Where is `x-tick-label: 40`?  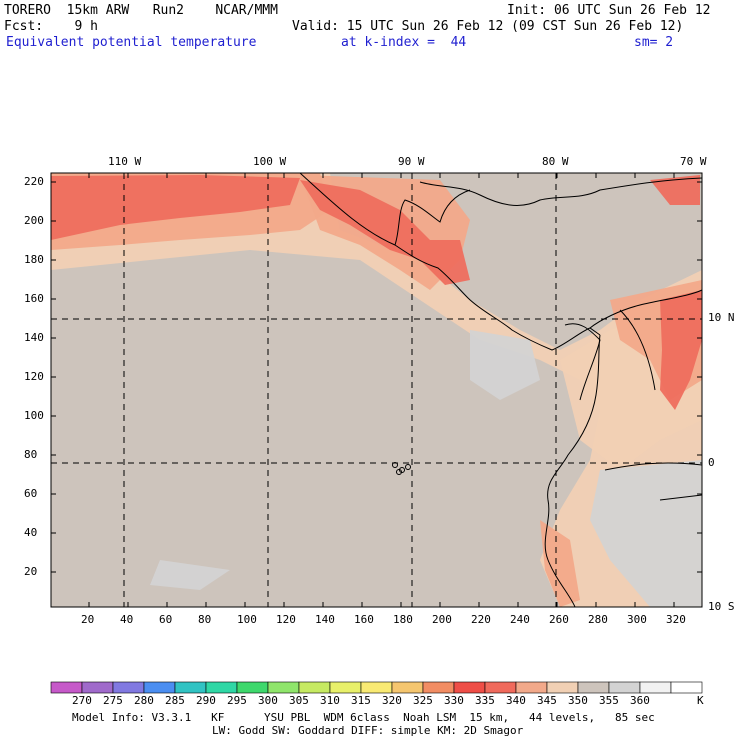
x-tick-label: 40 is located at coordinates (127, 619).